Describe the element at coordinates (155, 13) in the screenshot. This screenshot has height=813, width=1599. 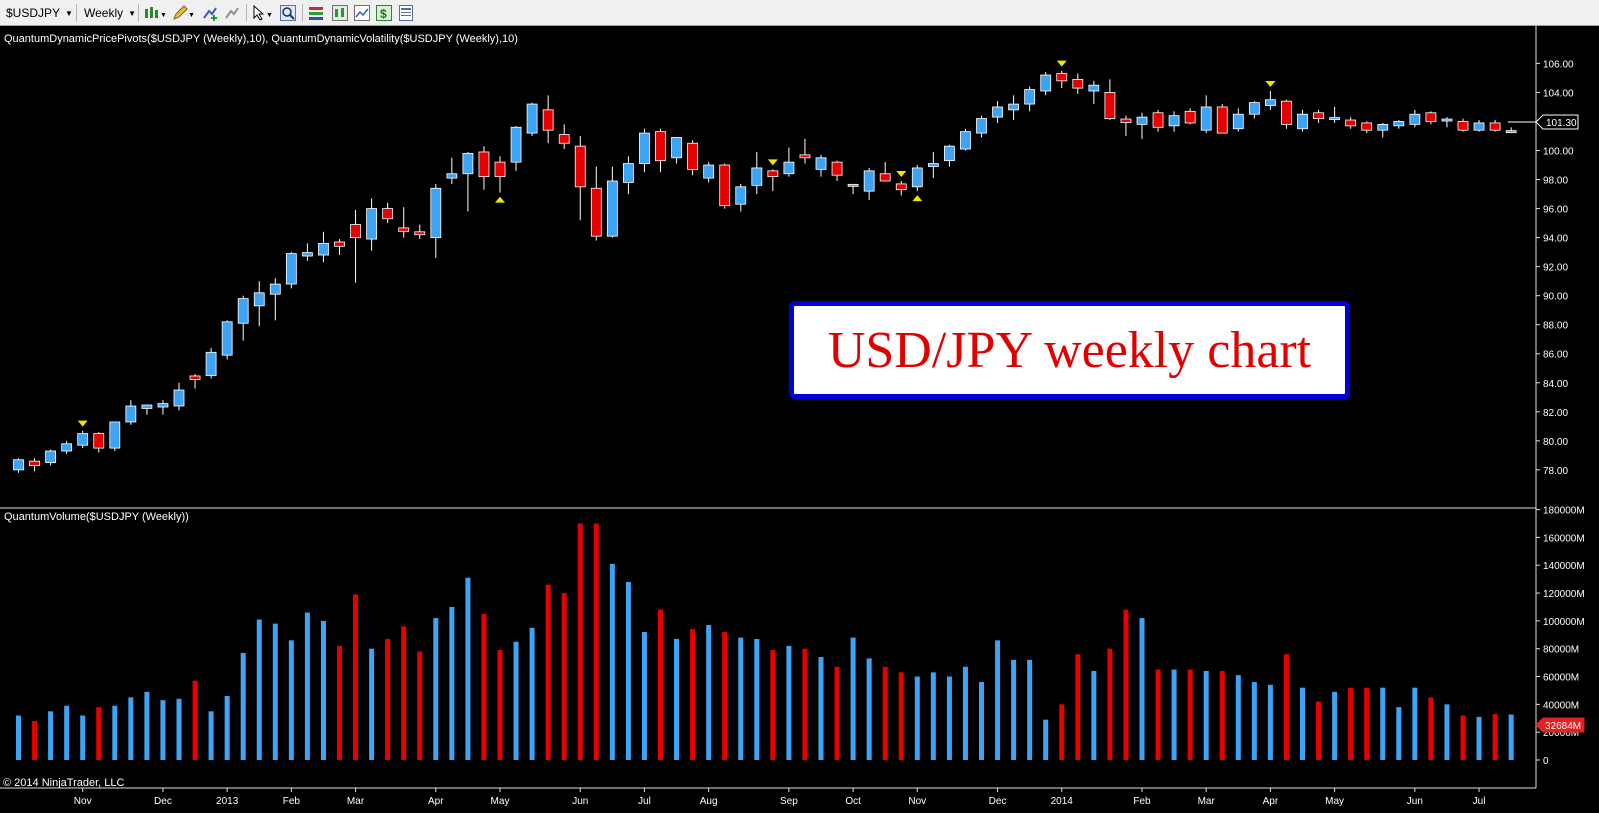
I see `bar-type-icon: ▼` at that location.